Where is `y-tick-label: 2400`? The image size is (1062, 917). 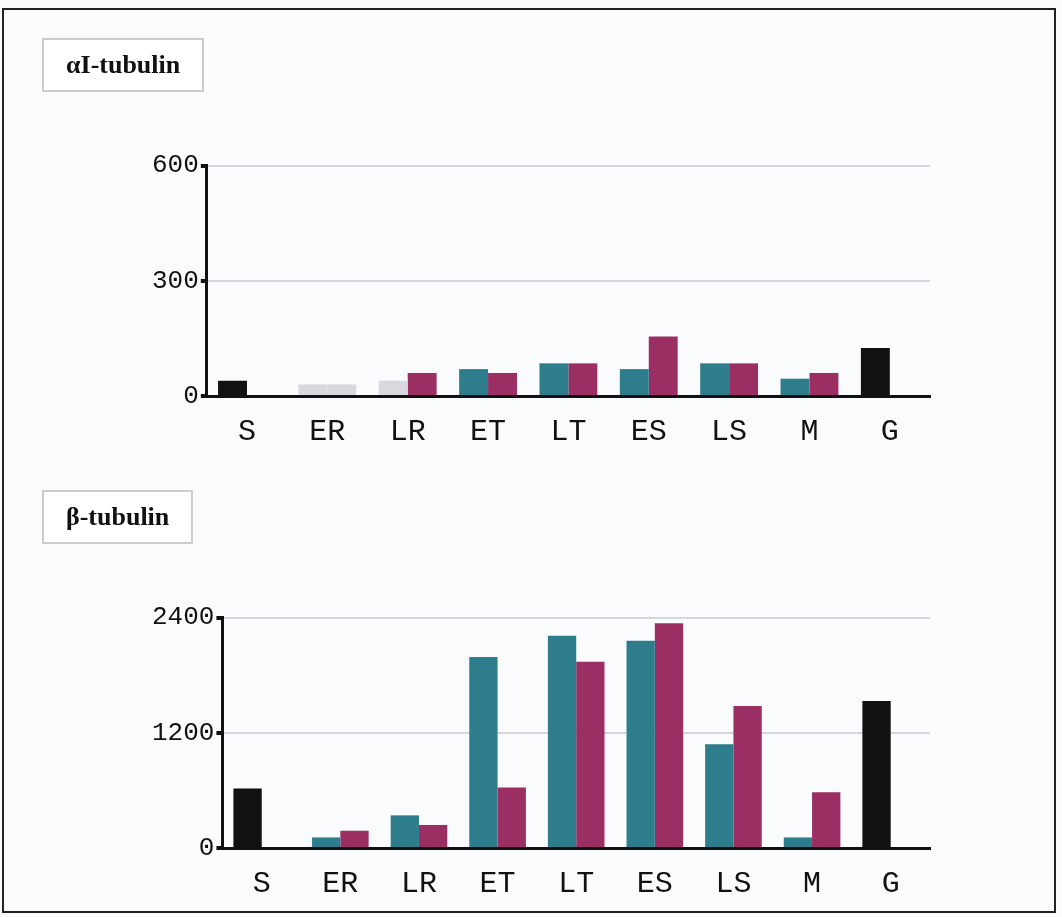
y-tick-label: 2400 is located at coordinates (183, 617).